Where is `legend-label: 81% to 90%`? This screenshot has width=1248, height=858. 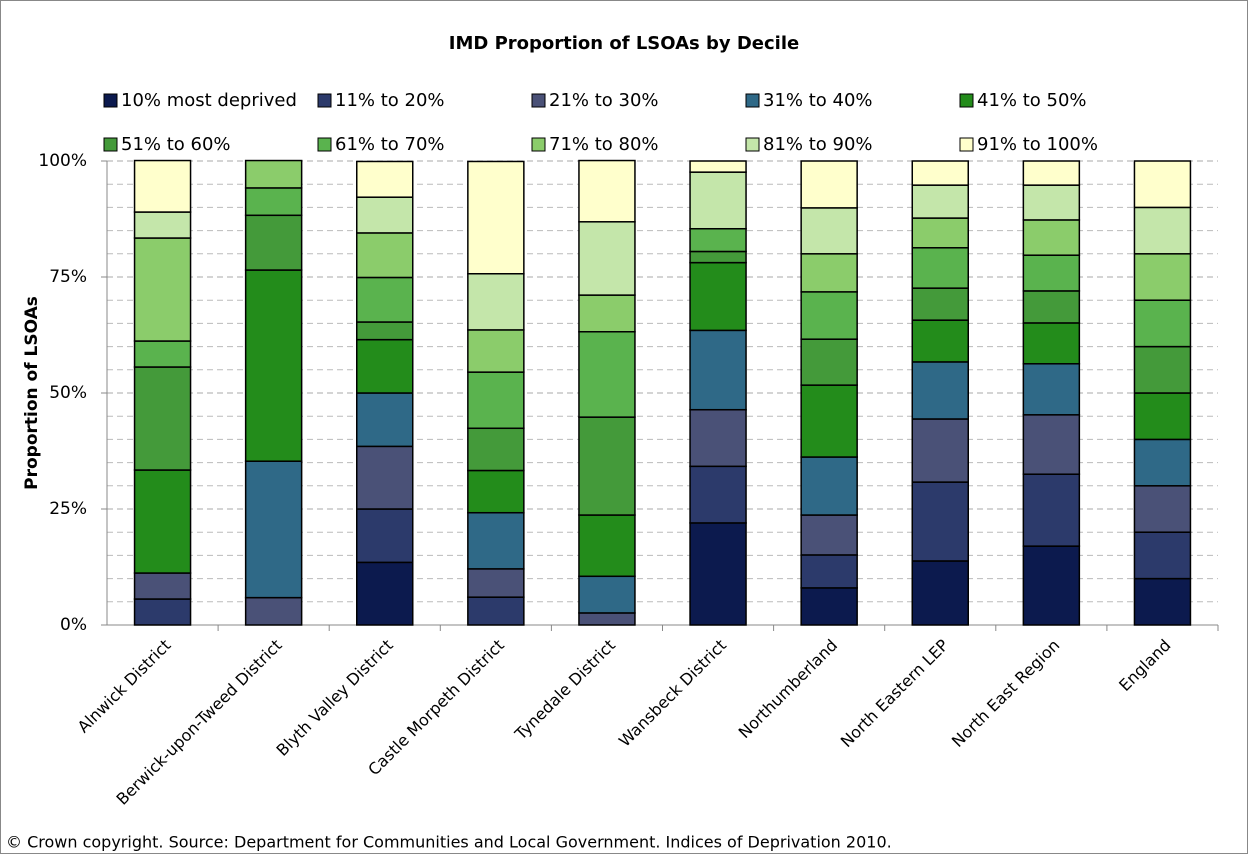 legend-label: 81% to 90% is located at coordinates (818, 144).